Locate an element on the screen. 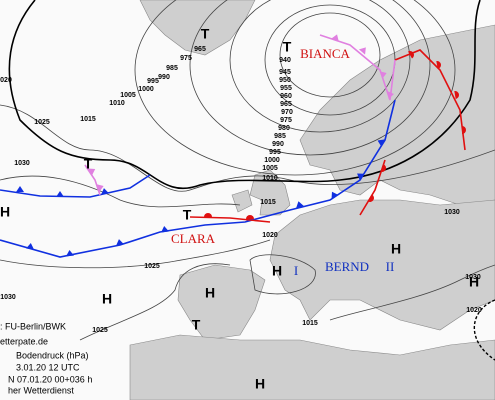  isobar-label: 970 is located at coordinates (287, 112).